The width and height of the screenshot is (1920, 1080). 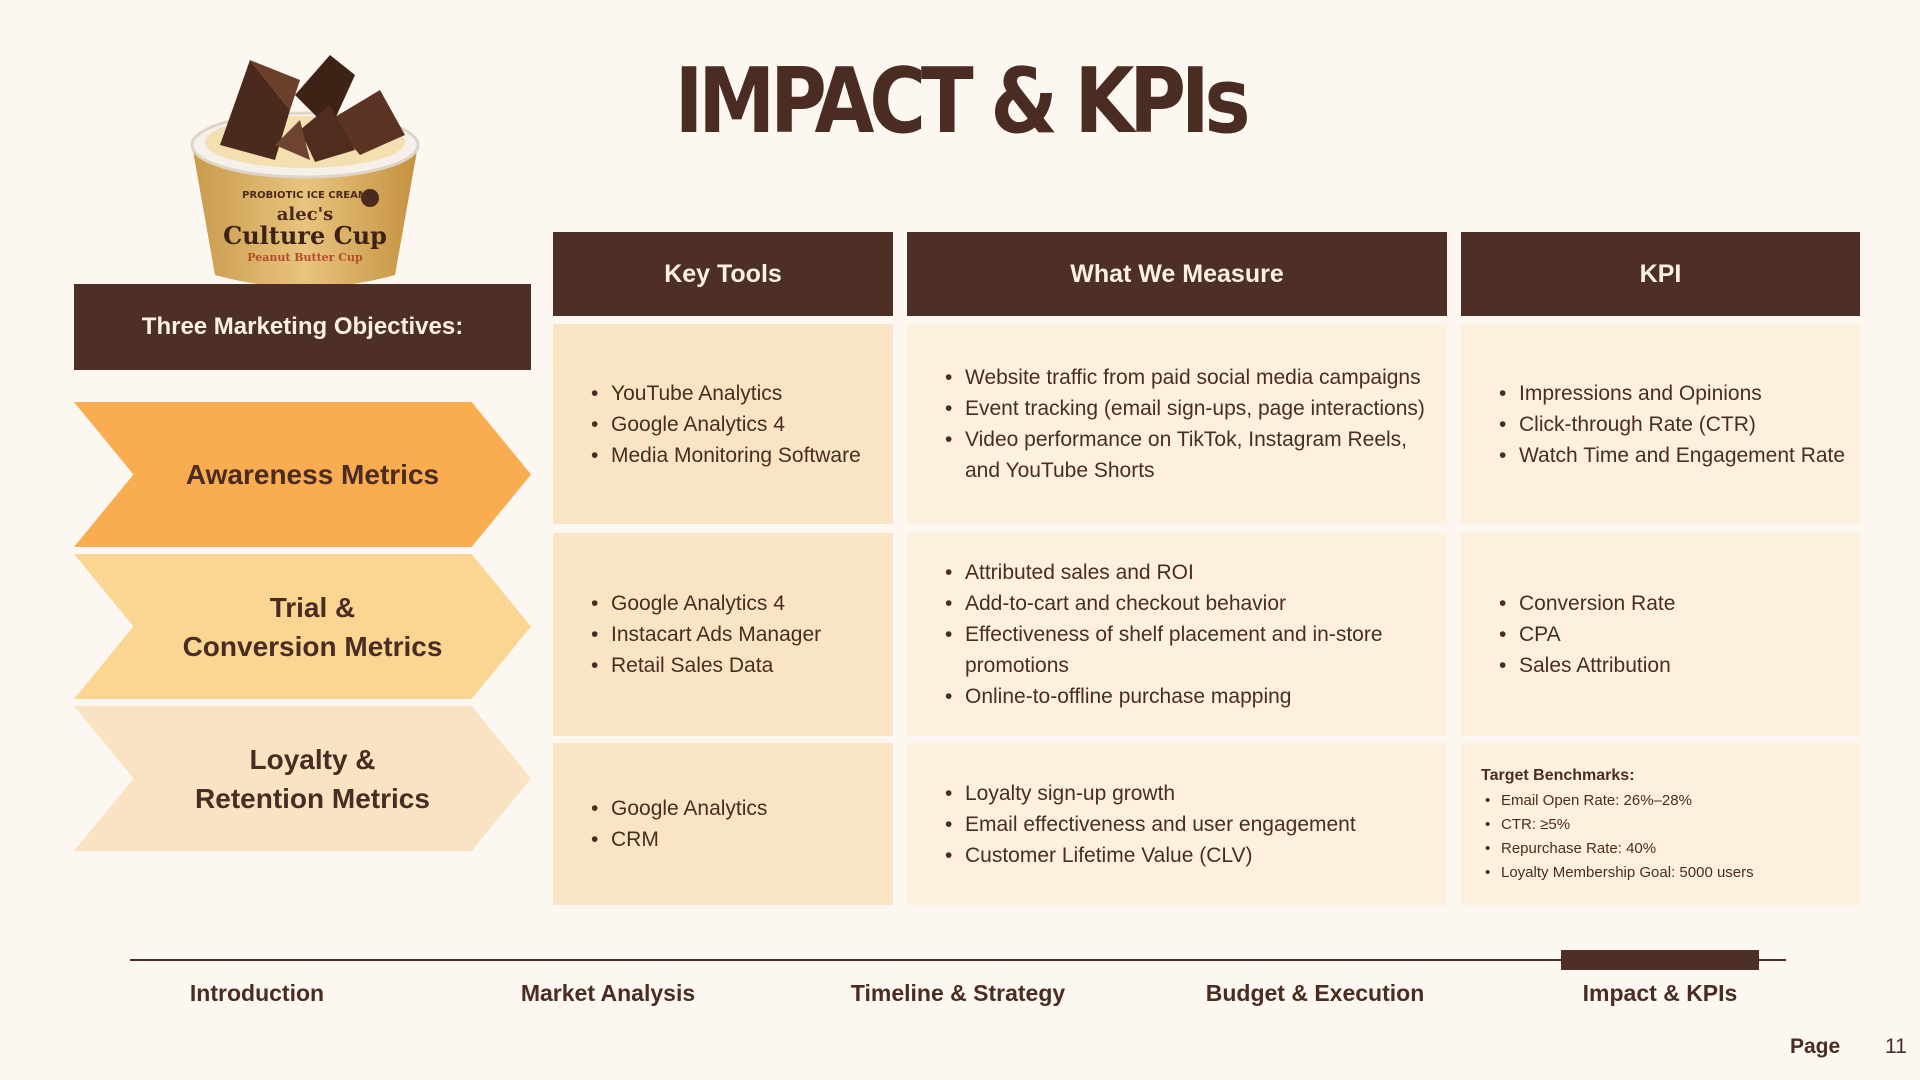 What do you see at coordinates (312, 646) in the screenshot?
I see `chevron-label-line2: Conversion Metrics` at bounding box center [312, 646].